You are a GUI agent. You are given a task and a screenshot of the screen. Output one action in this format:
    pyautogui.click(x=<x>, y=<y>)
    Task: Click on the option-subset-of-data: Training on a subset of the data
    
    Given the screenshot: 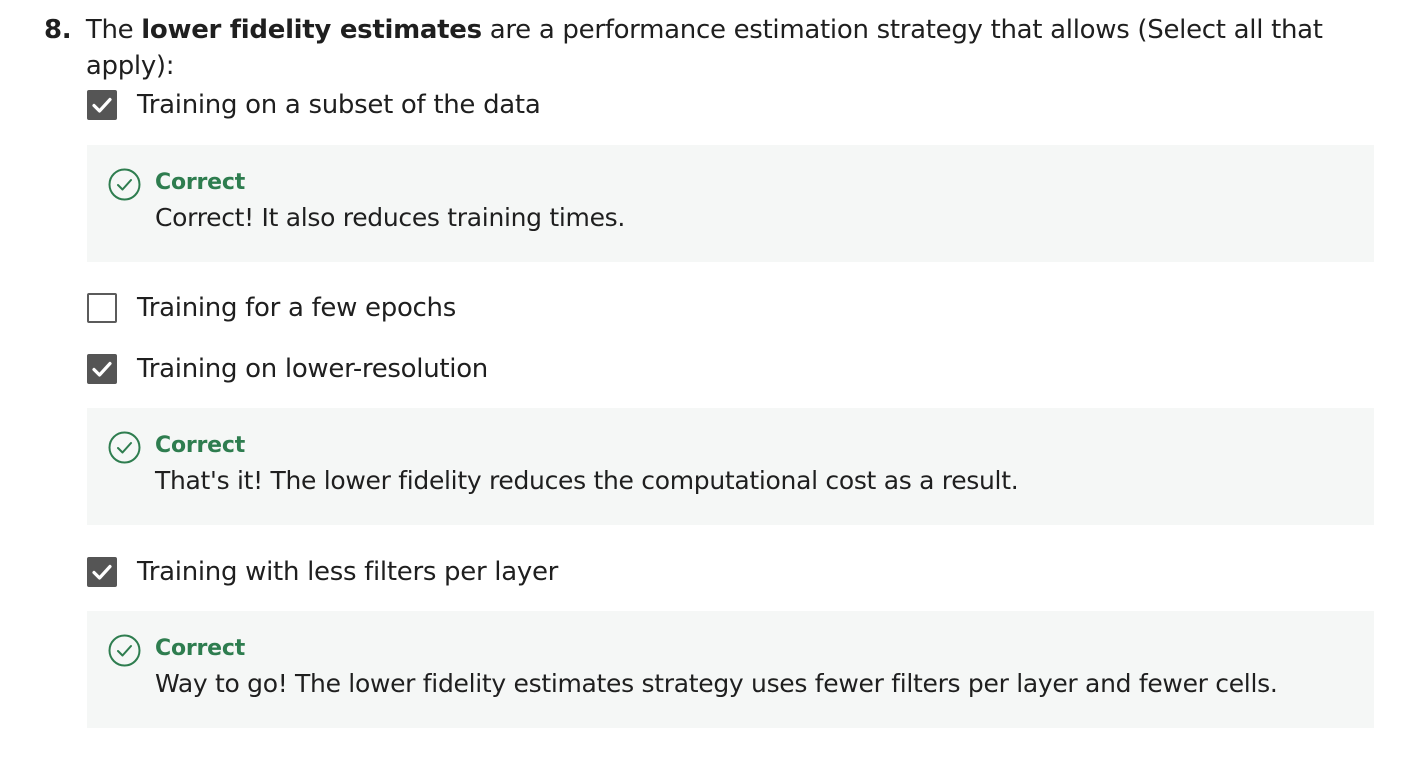 What is the action you would take?
    pyautogui.click(x=314, y=105)
    